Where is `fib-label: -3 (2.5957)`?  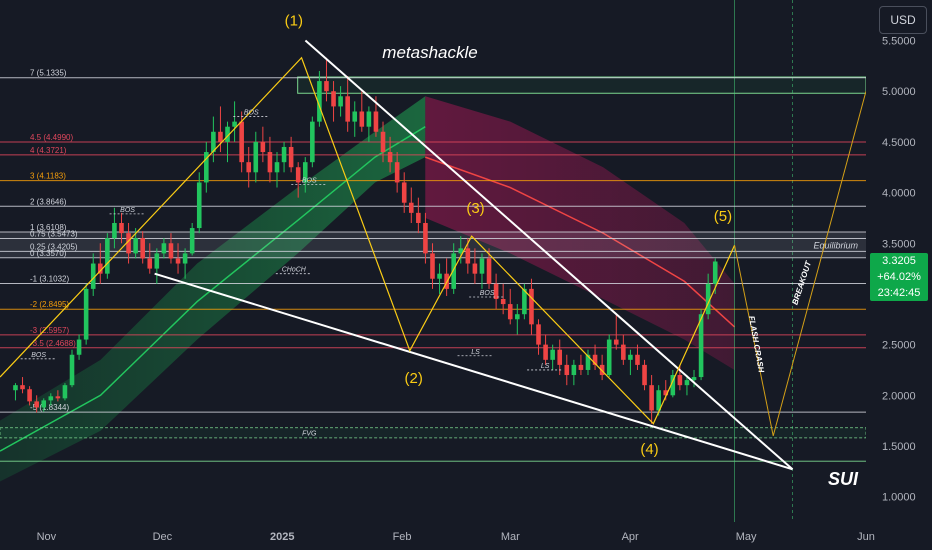 fib-label: -3 (2.5957) is located at coordinates (49, 330).